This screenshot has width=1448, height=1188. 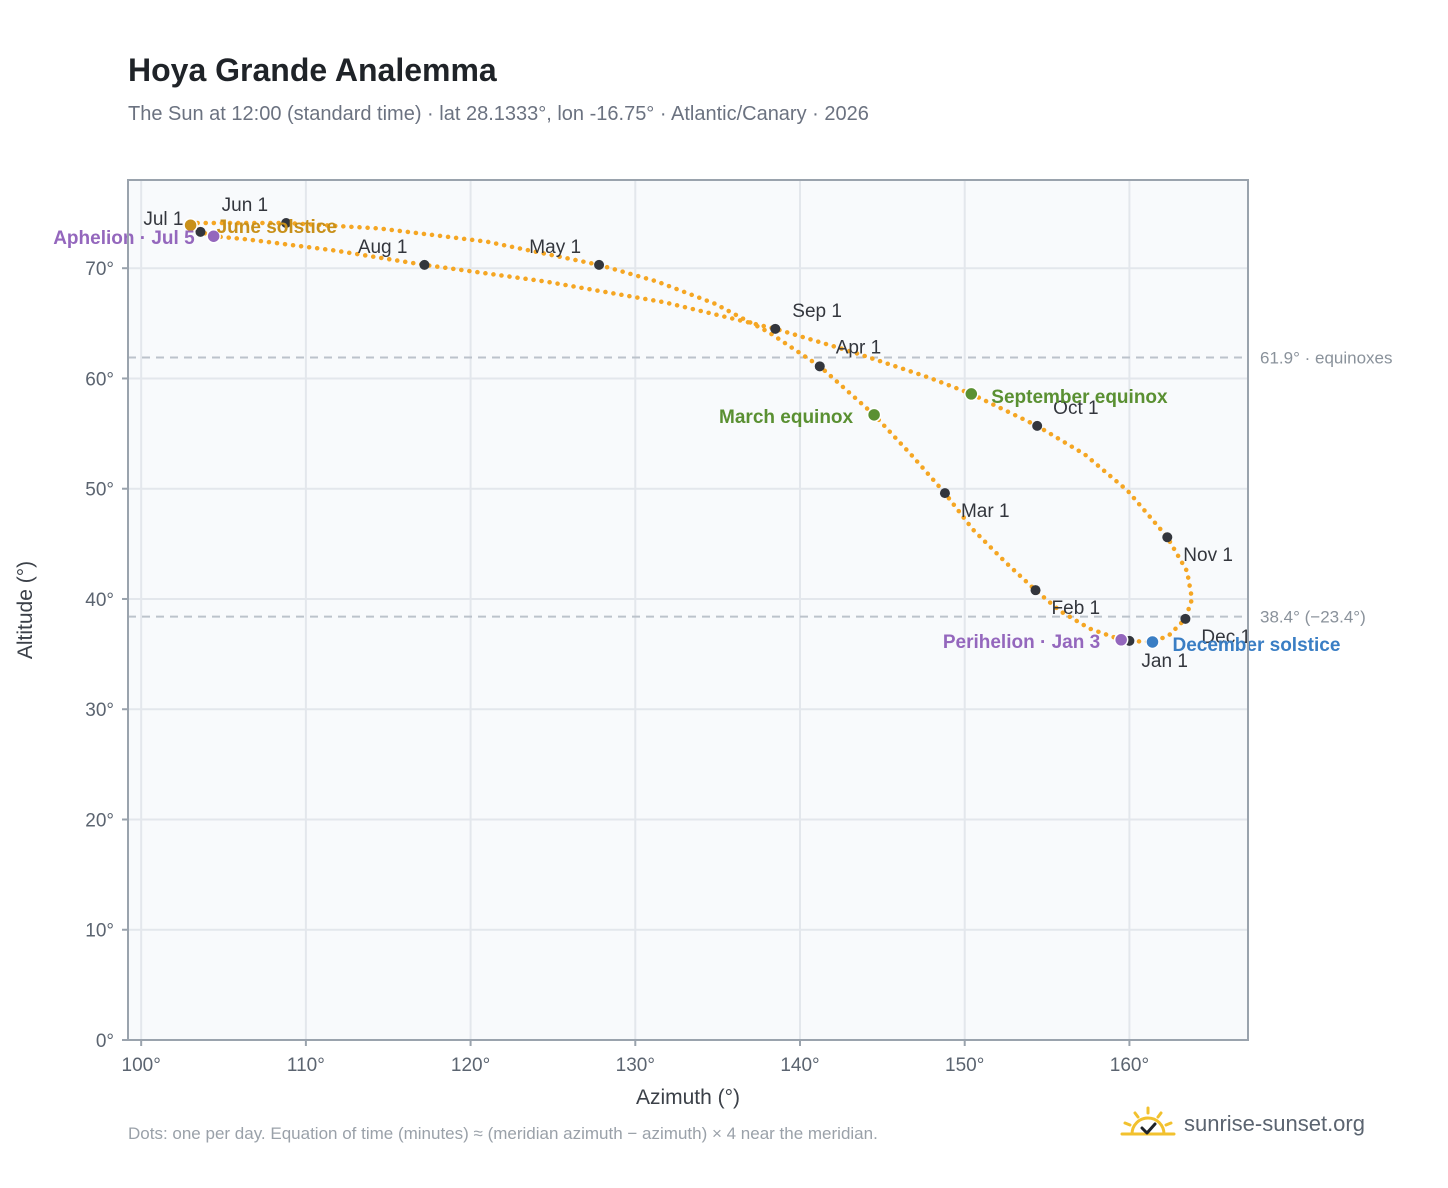 I want to click on x-tick-label: 150°, so click(x=964, y=1065).